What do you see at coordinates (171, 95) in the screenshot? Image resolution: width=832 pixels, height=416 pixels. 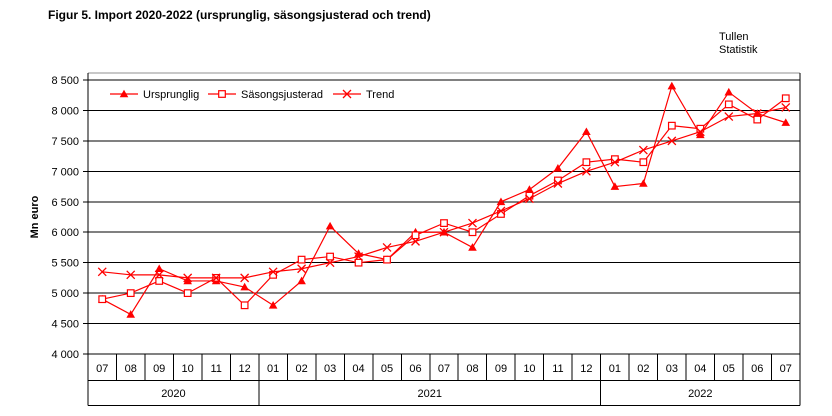 I see `legend-label: Ursprunglig` at bounding box center [171, 95].